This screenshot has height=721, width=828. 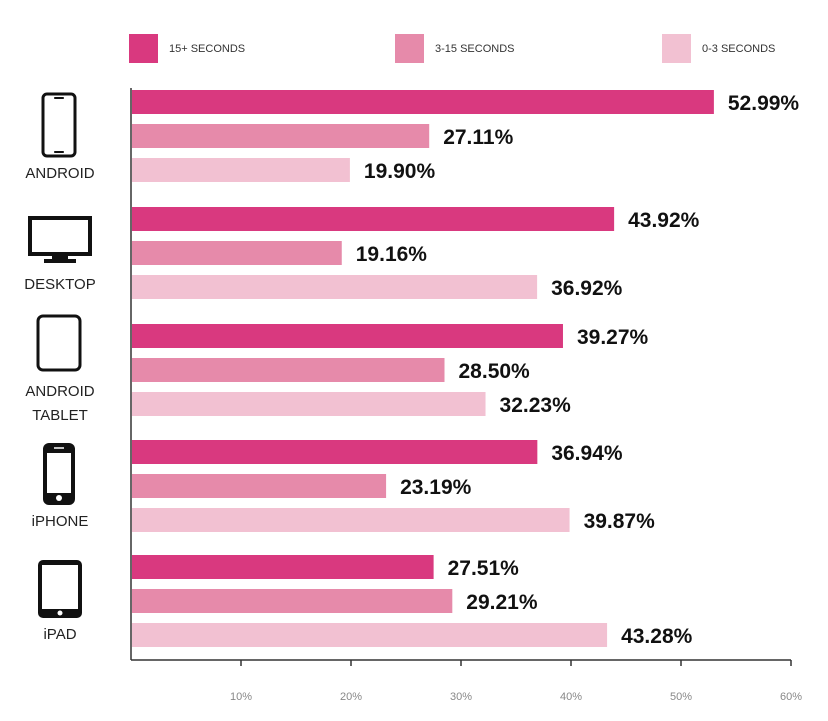 I want to click on tablet-icon, so click(x=59, y=343).